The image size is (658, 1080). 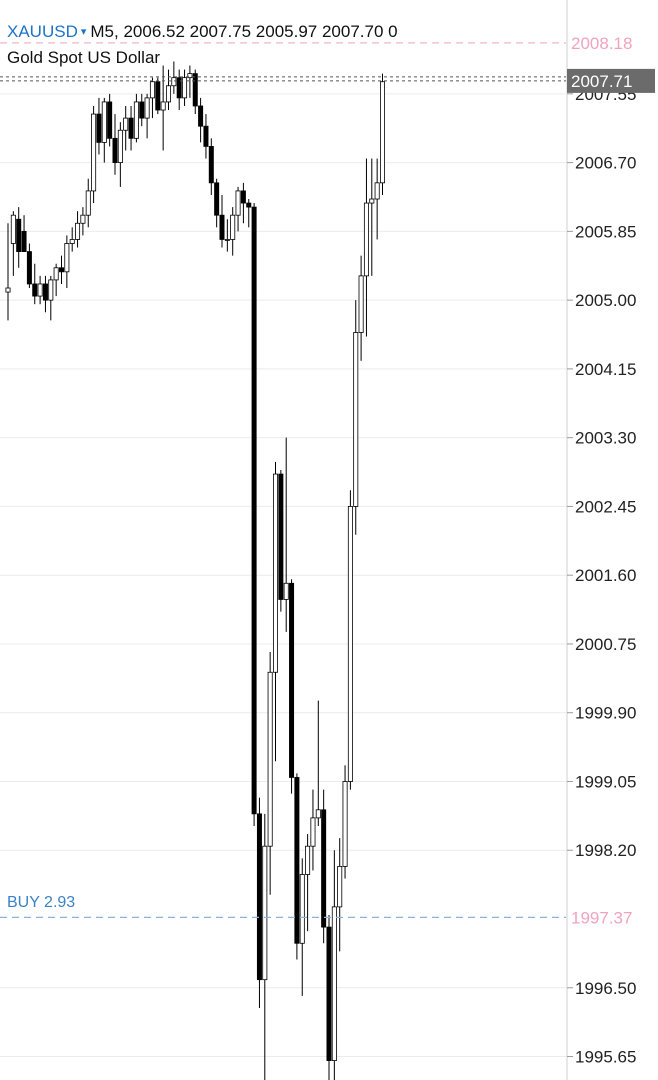 What do you see at coordinates (83, 32) in the screenshot?
I see `chevron-down-icon: ▾` at bounding box center [83, 32].